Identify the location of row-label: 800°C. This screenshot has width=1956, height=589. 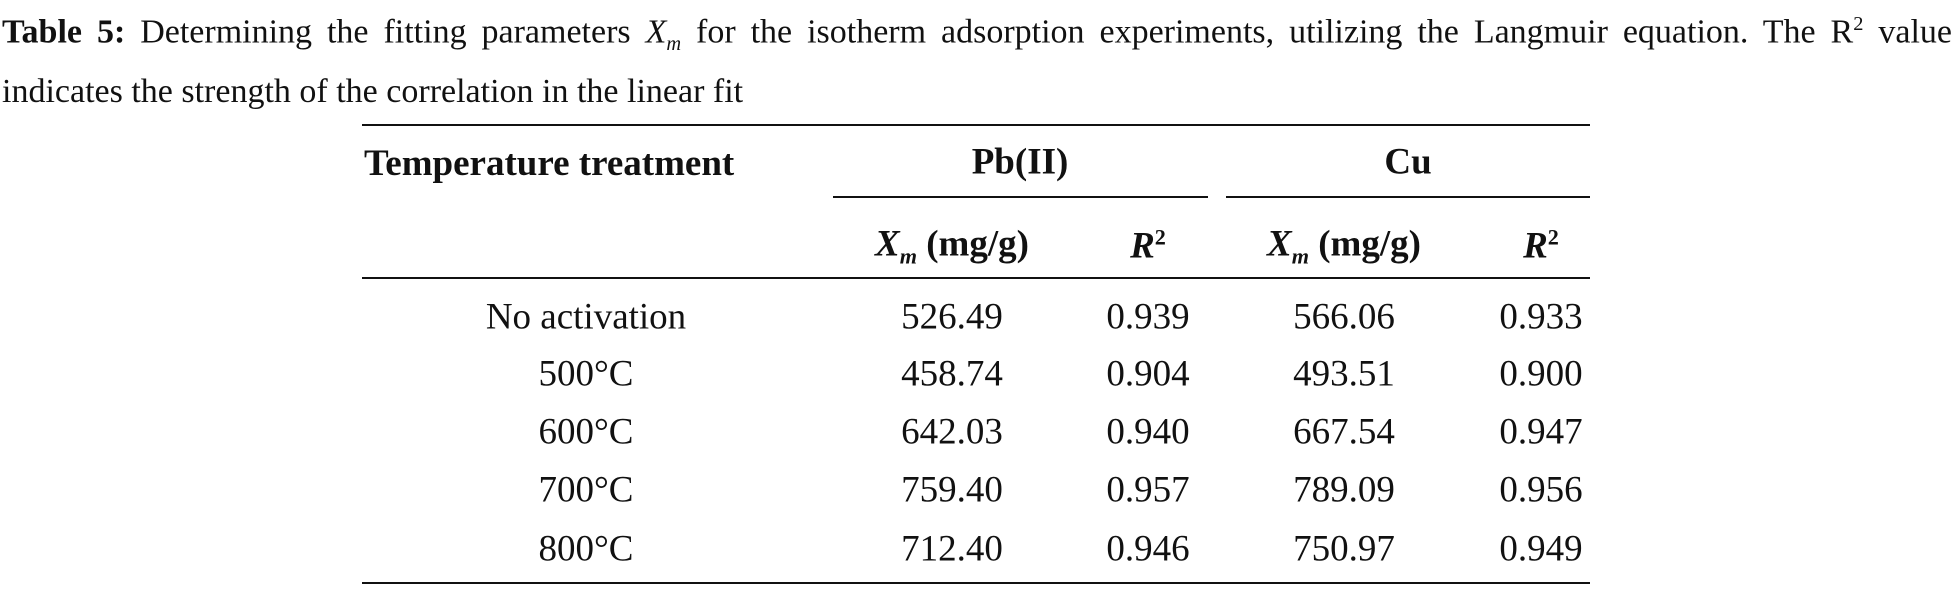
(586, 549).